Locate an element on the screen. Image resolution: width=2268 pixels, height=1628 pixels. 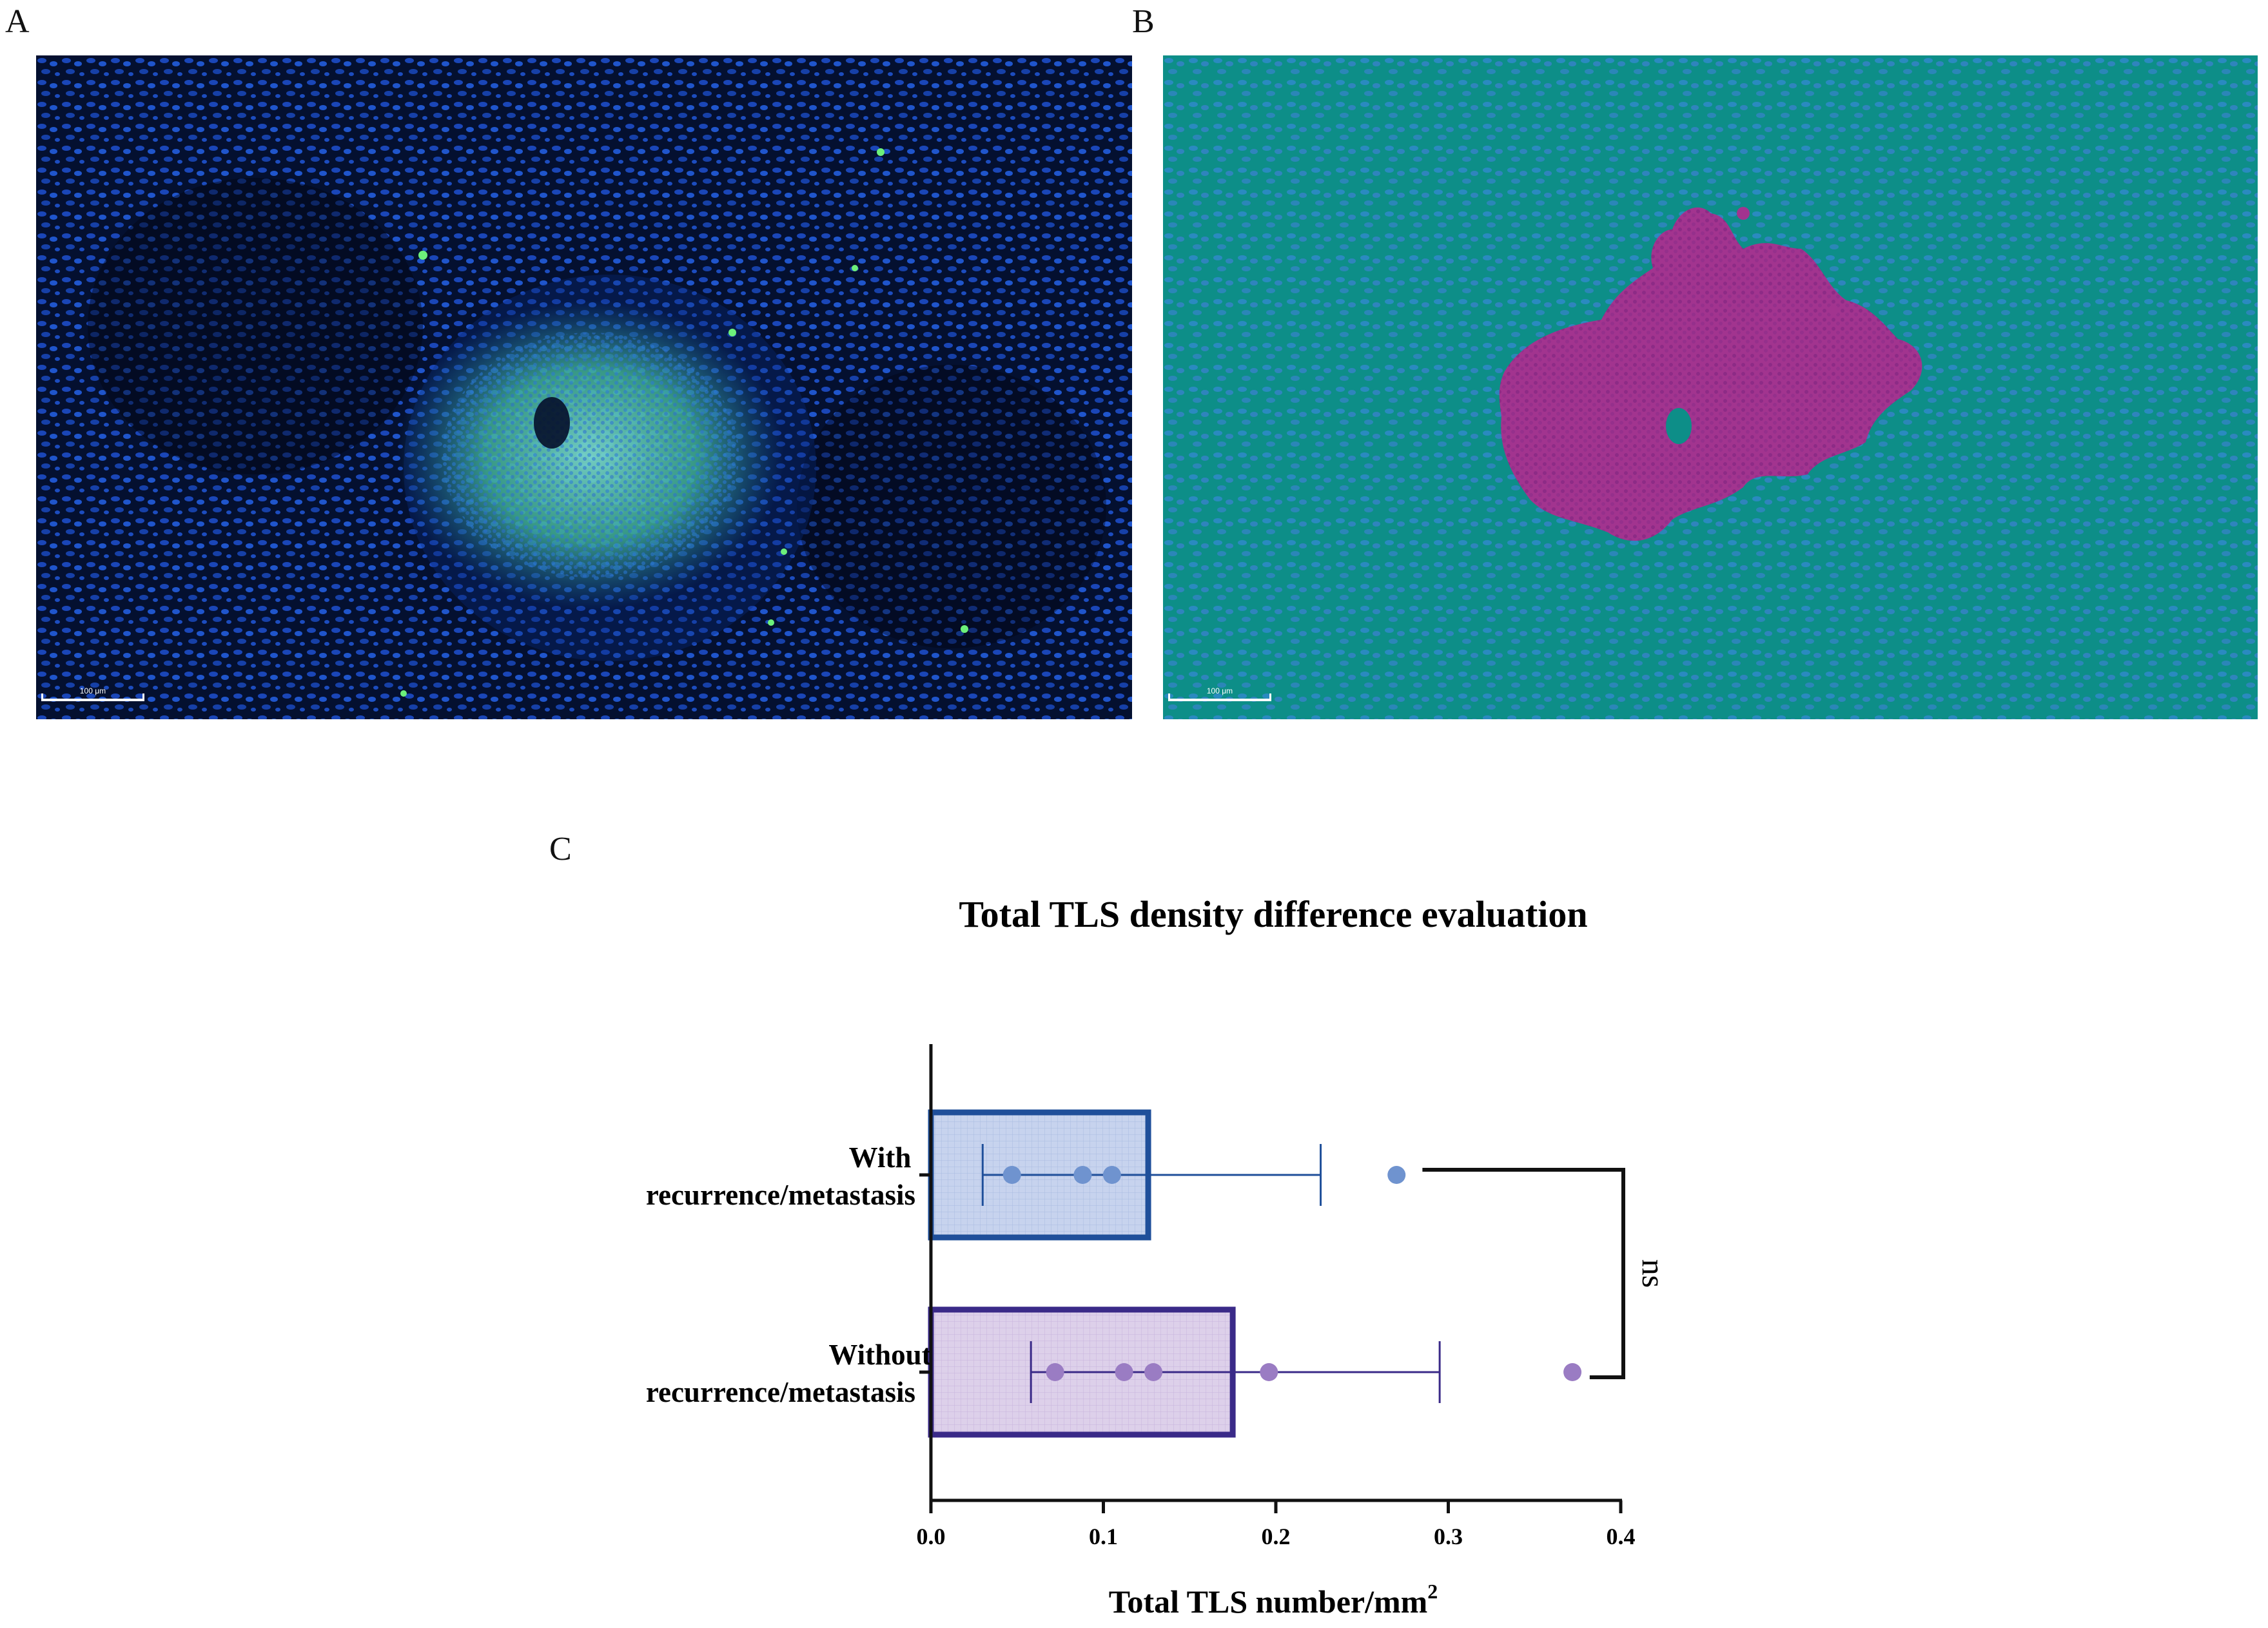
panel-letter-a: A is located at coordinates (17, 21).